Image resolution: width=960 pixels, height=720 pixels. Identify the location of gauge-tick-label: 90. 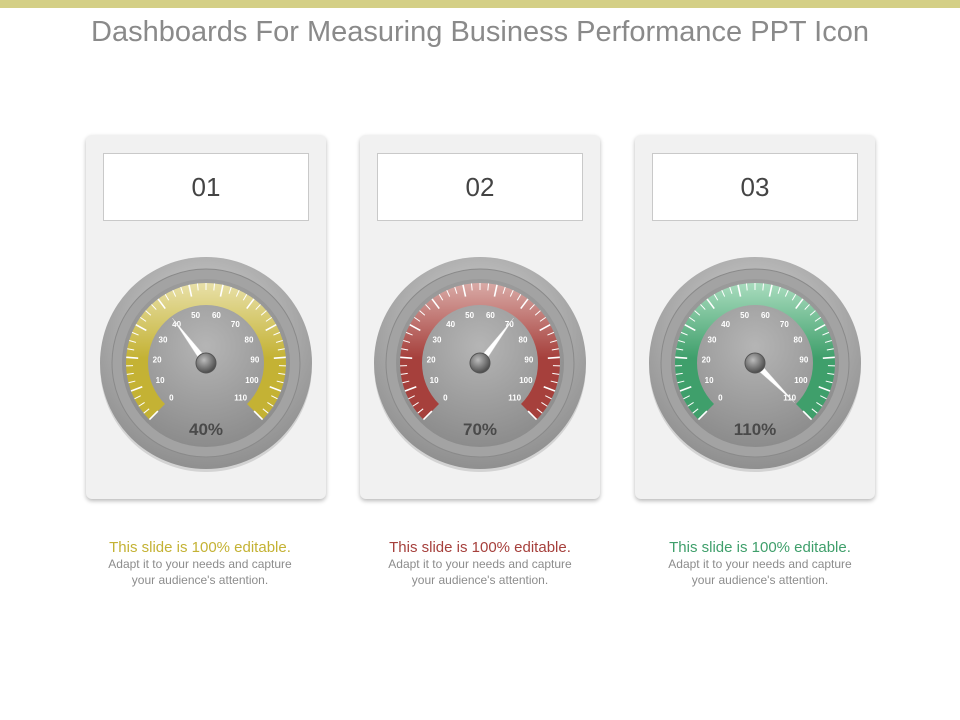
(254, 360).